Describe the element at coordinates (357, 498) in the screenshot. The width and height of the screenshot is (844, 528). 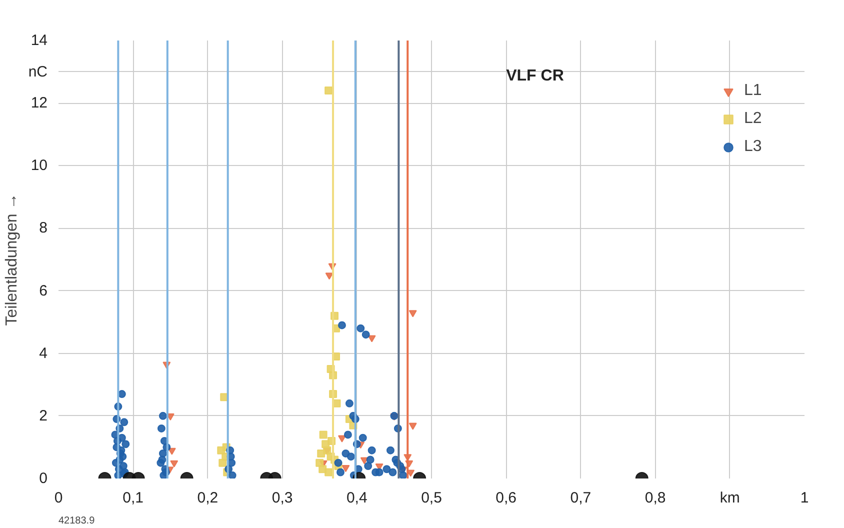
I see `x-tick-label: 0,4` at that location.